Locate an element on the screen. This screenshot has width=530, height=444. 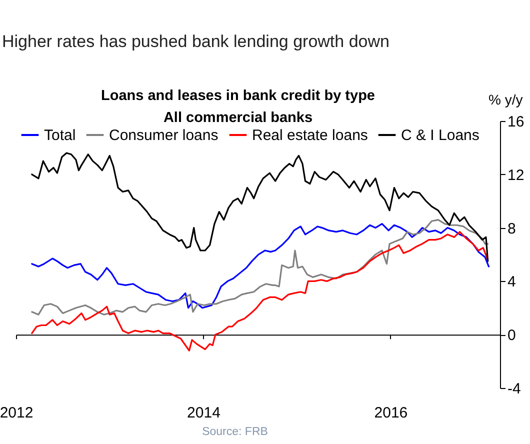
y-tick-label: 12 is located at coordinates (516, 175).